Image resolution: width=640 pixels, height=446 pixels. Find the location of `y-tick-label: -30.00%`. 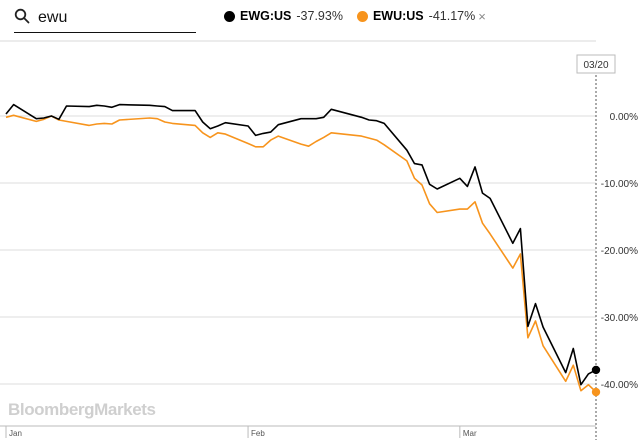

y-tick-label: -30.00% is located at coordinates (619, 318).